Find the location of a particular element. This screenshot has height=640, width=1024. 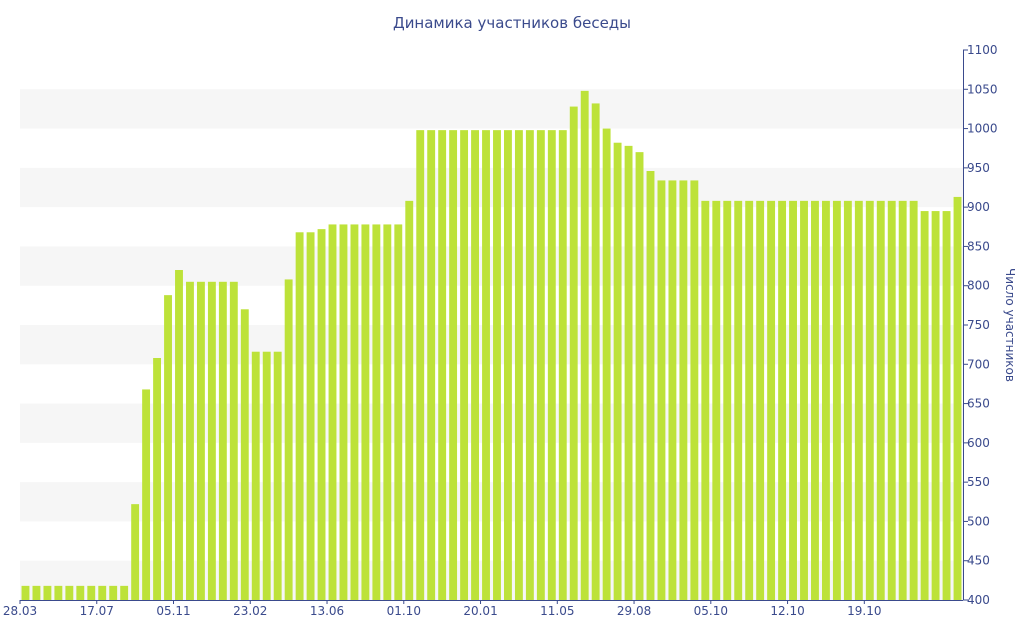

y-tick-label: 650 is located at coordinates (978, 404).